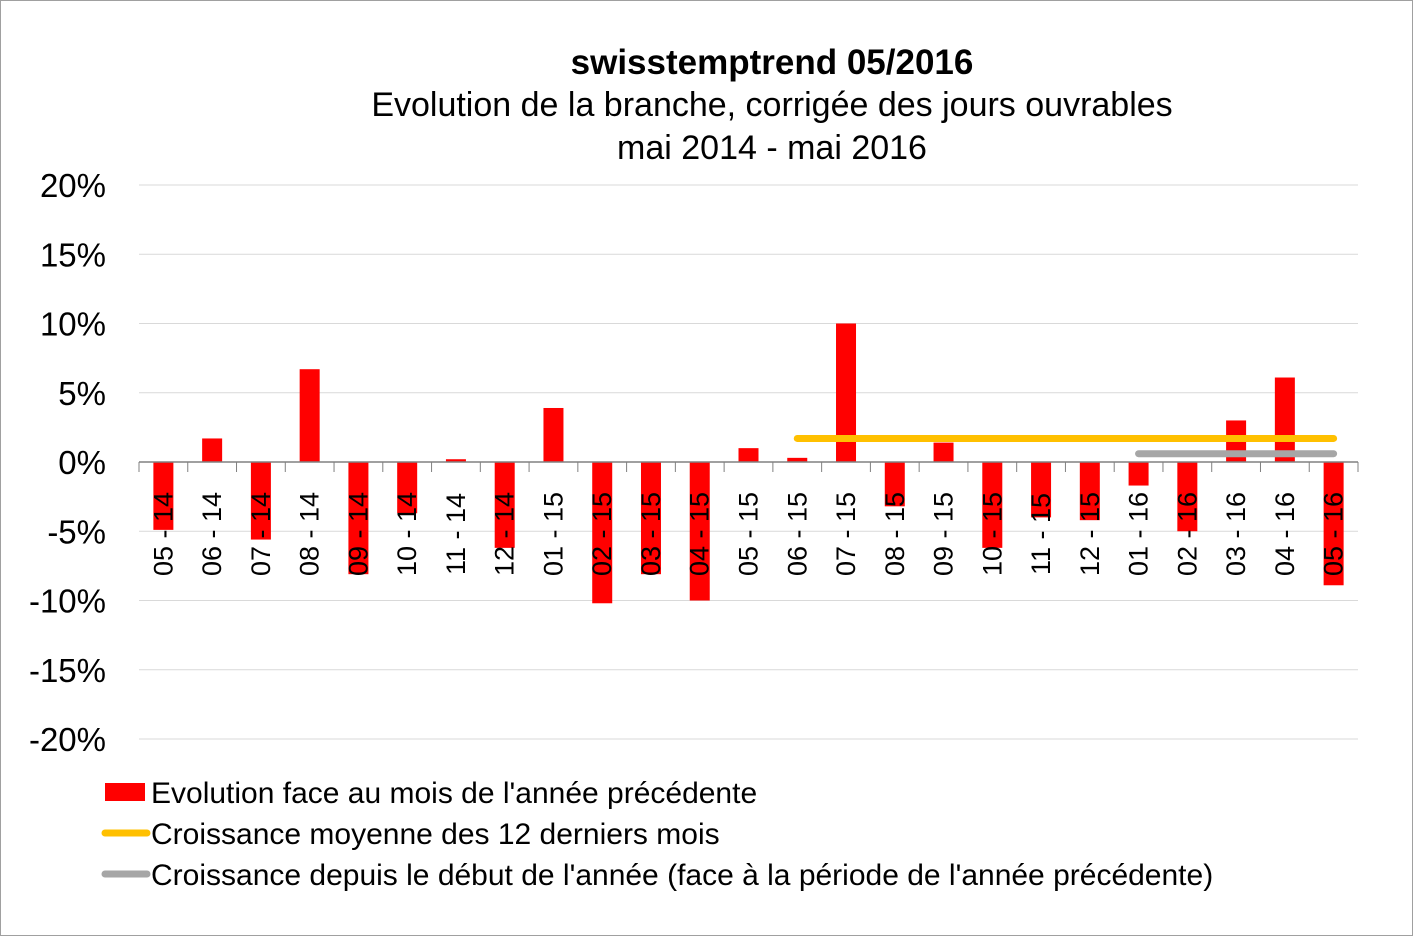 The image size is (1413, 936). Describe the element at coordinates (1041, 534) in the screenshot. I see `x-tick-label: 11 - 15` at that location.